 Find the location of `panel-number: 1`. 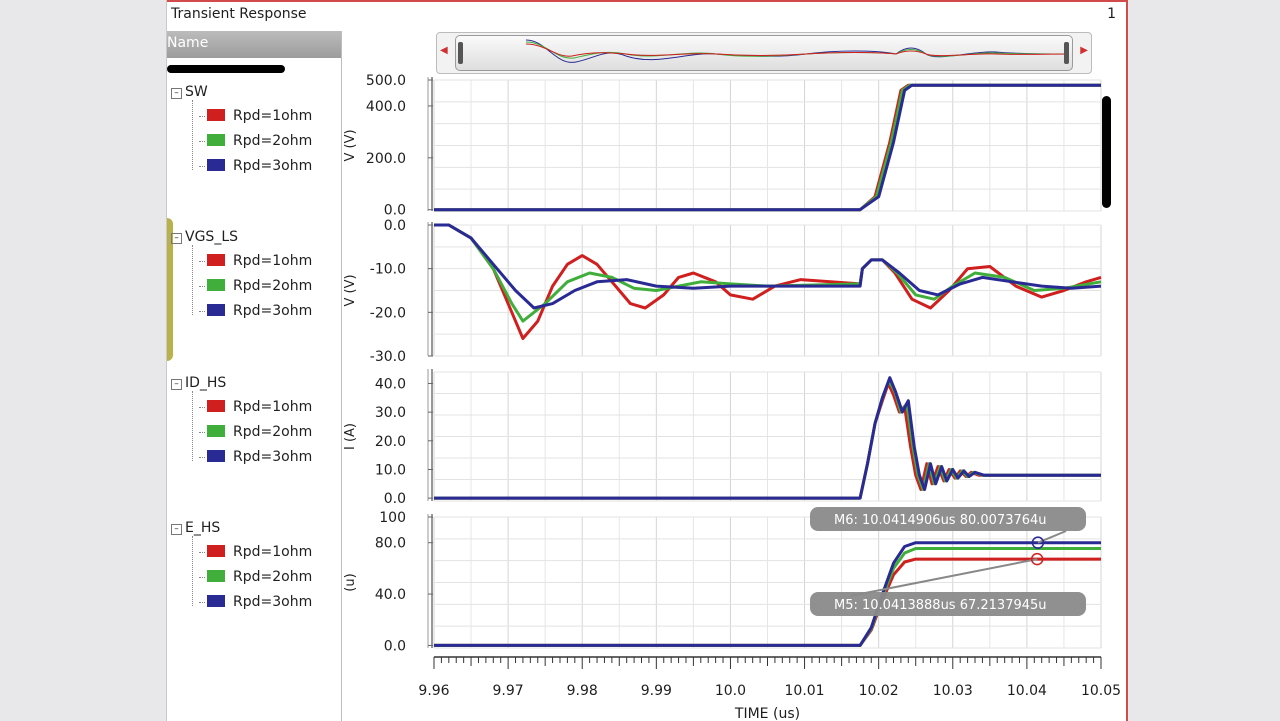

panel-number: 1 is located at coordinates (1111, 14).